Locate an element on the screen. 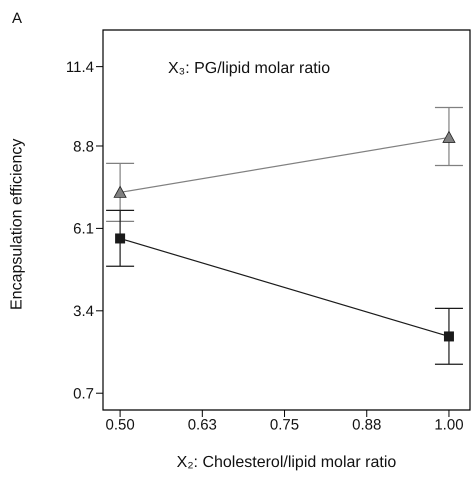  y-tick-label: 6.1 is located at coordinates (83, 229).